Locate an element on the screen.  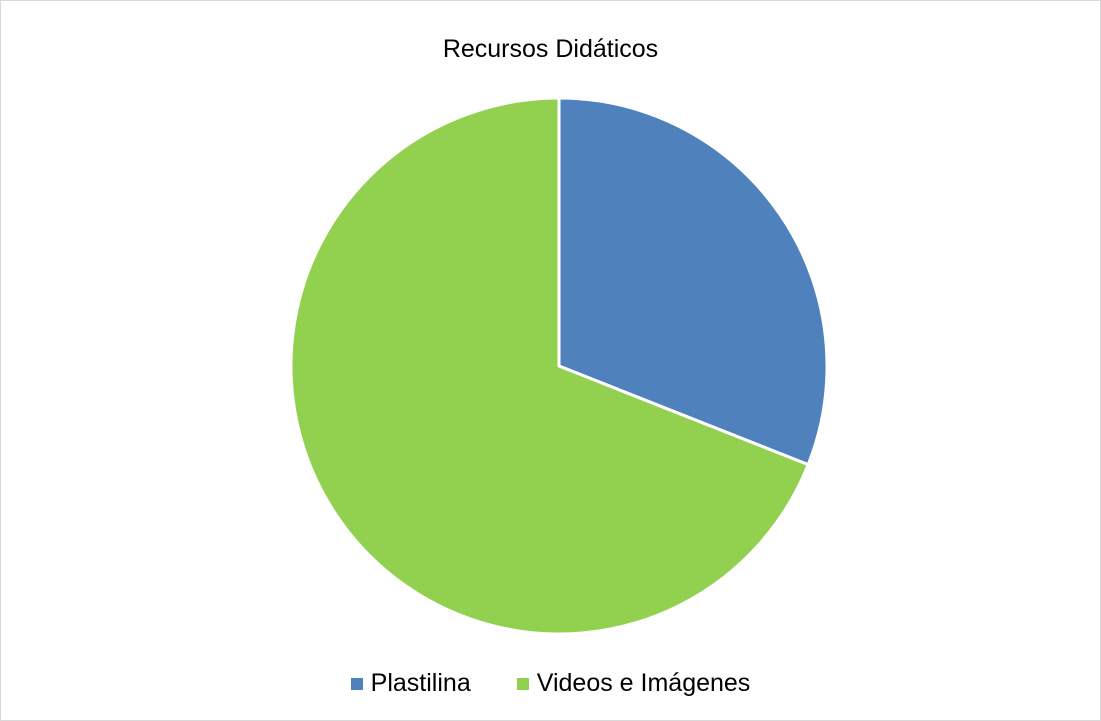
legend-item-plastilina: Plastilina is located at coordinates (410, 683).